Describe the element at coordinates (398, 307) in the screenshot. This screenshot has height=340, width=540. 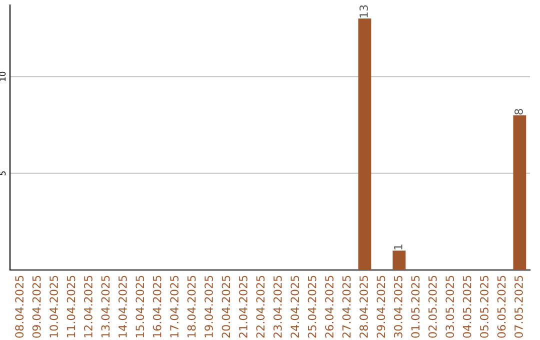
I see `x-tick-label: 30.04.2025` at that location.